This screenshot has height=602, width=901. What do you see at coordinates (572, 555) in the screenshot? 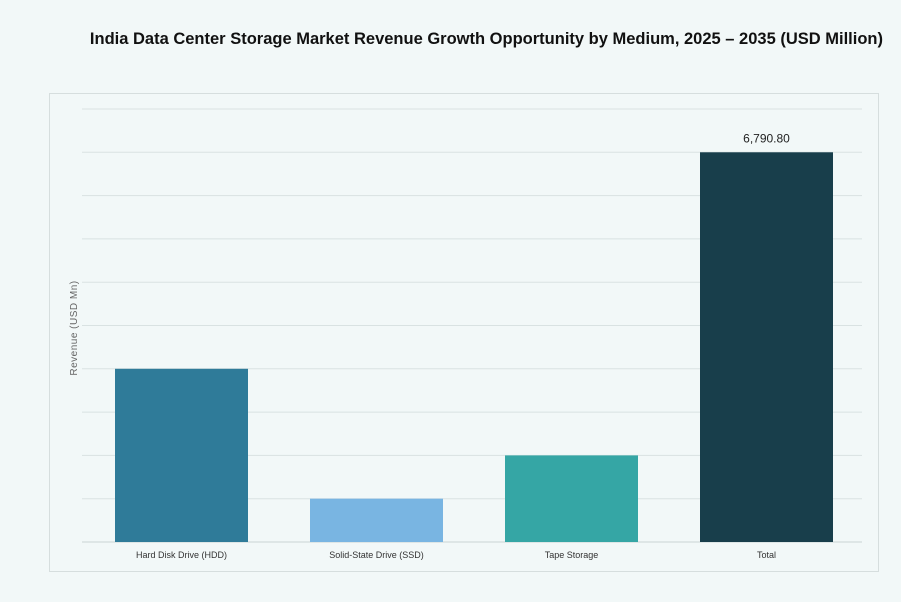
I see `x-tick-label: Tape Storage` at bounding box center [572, 555].